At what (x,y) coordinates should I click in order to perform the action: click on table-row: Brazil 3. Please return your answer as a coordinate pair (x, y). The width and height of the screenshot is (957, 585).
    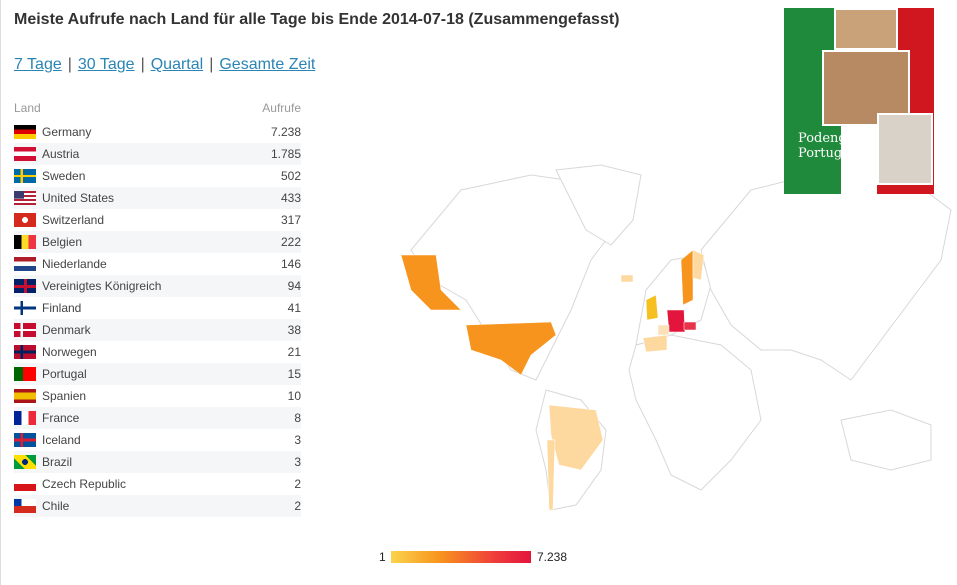
    Looking at the image, I should click on (157, 462).